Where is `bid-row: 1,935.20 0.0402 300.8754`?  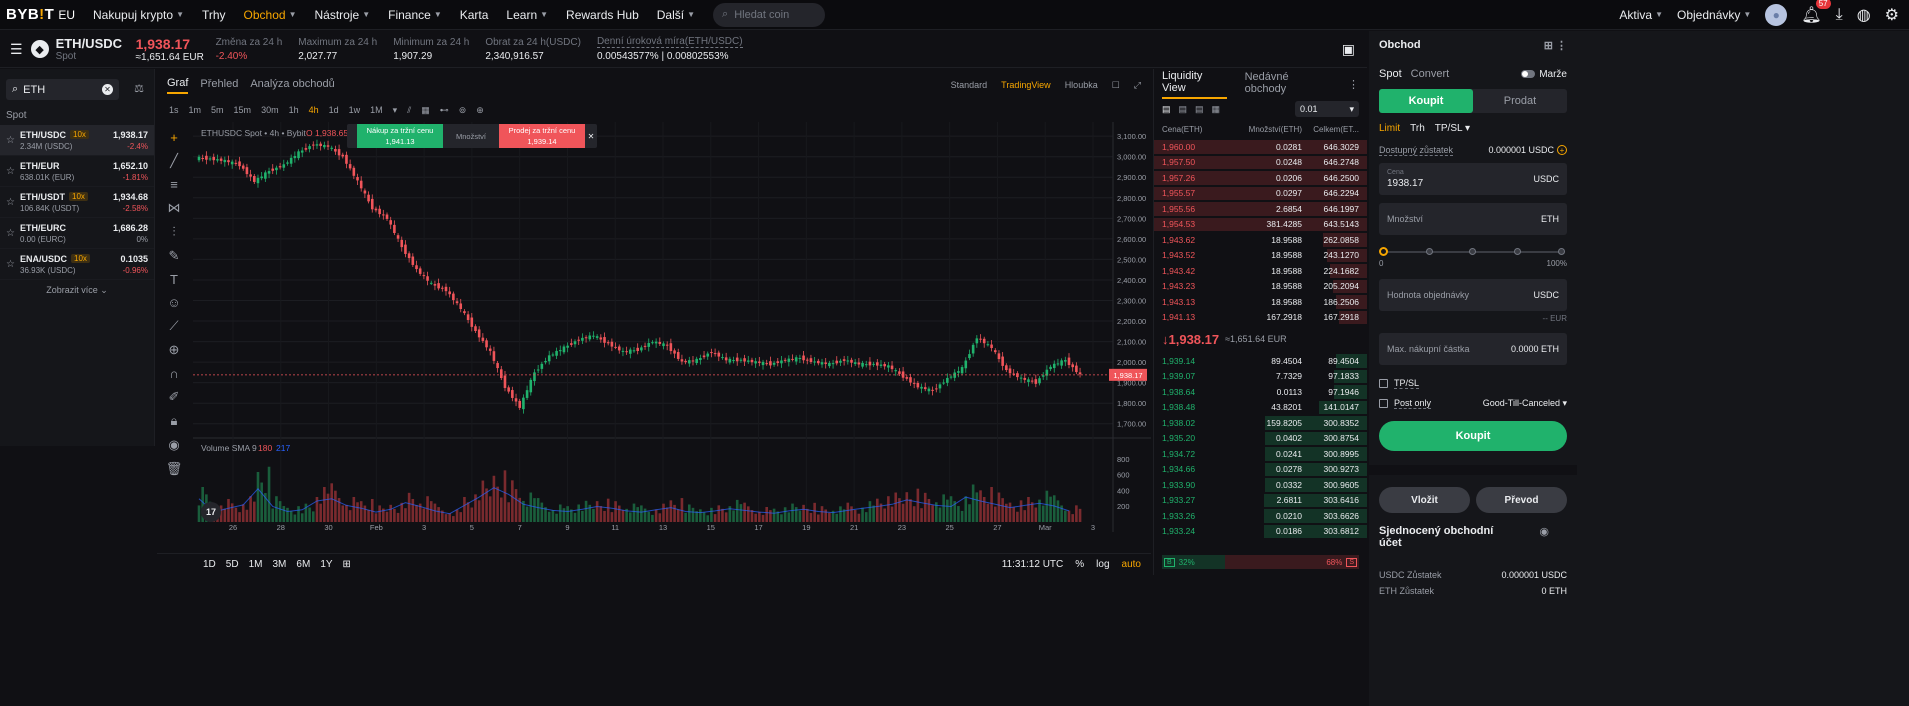 bid-row: 1,935.20 0.0402 300.8754 is located at coordinates (1260, 439).